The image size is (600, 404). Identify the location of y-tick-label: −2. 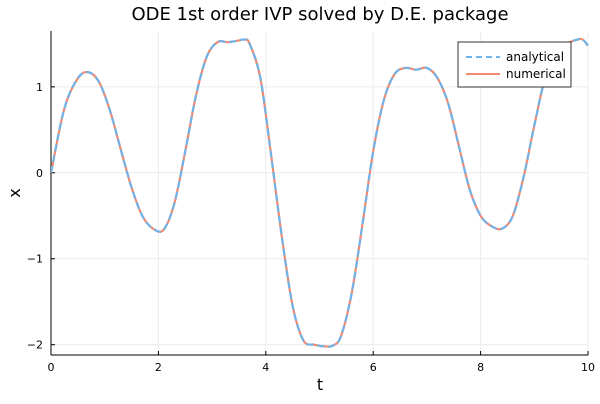
(35, 345).